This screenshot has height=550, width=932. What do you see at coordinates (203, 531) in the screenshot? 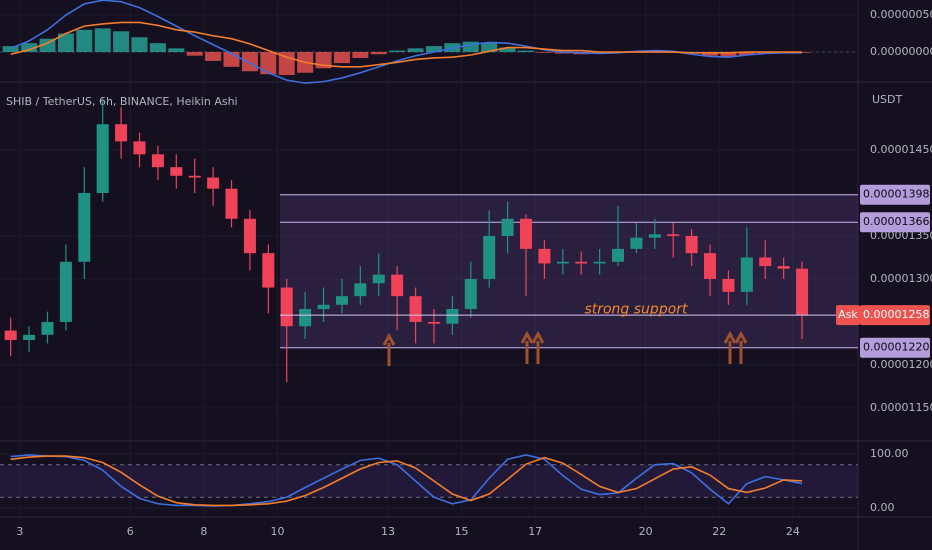
I see `x-tick-label: 8` at bounding box center [203, 531].